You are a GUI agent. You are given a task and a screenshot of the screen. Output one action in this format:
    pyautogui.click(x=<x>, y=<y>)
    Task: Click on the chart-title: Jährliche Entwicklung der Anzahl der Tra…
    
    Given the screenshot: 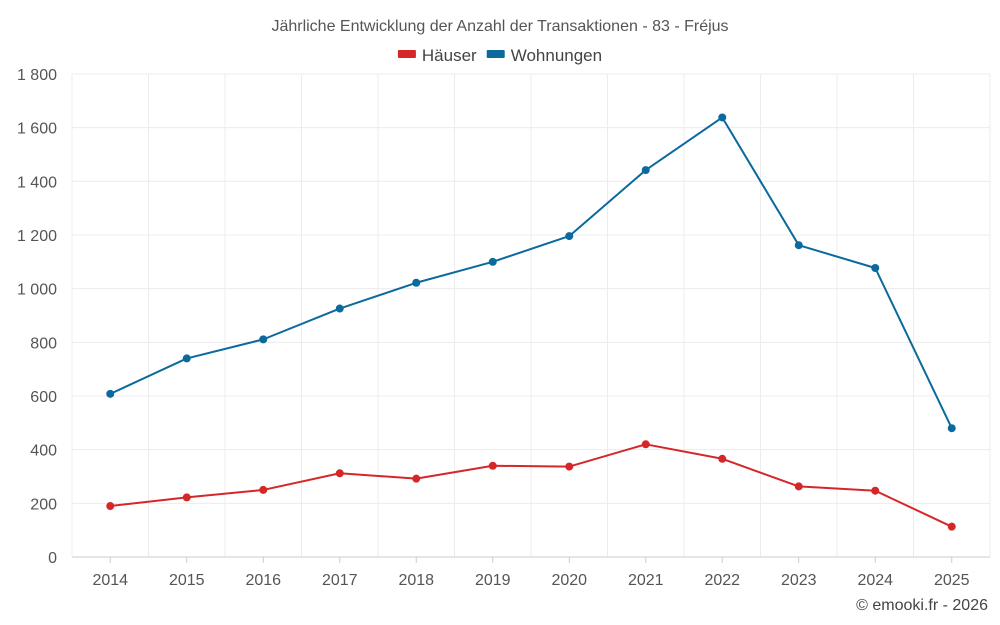 What is the action you would take?
    pyautogui.click(x=499, y=26)
    